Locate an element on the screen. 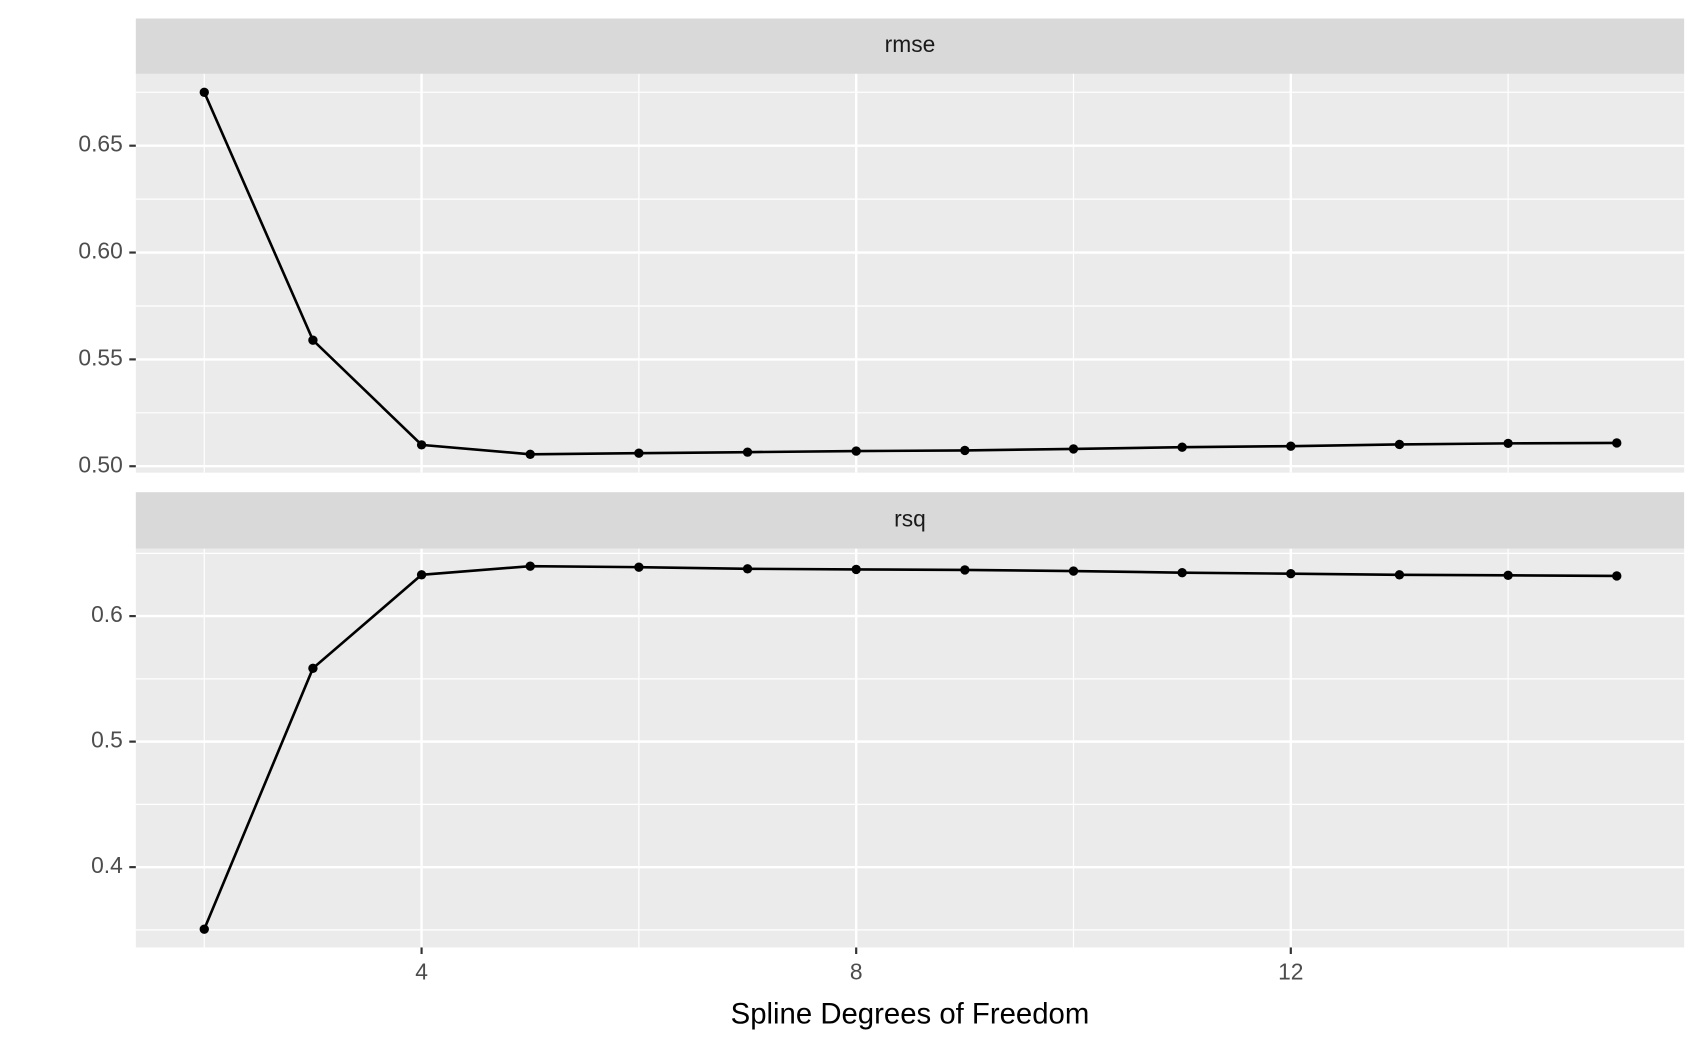 This screenshot has height=1047, width=1695. x-tick-label: 4 is located at coordinates (421, 972).